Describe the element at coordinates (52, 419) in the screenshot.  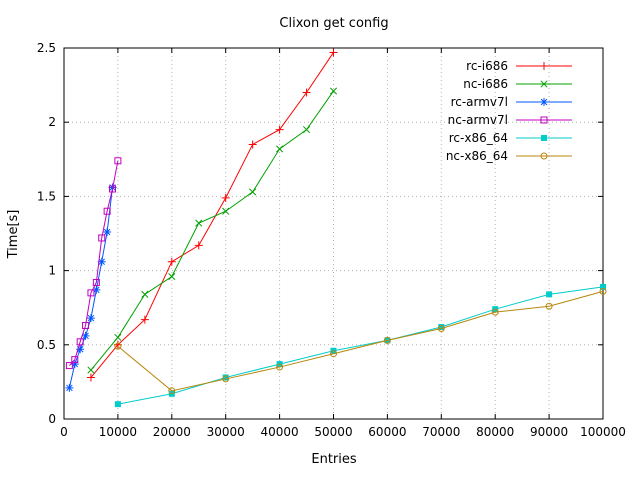
I see `y-tick-label: 0` at that location.